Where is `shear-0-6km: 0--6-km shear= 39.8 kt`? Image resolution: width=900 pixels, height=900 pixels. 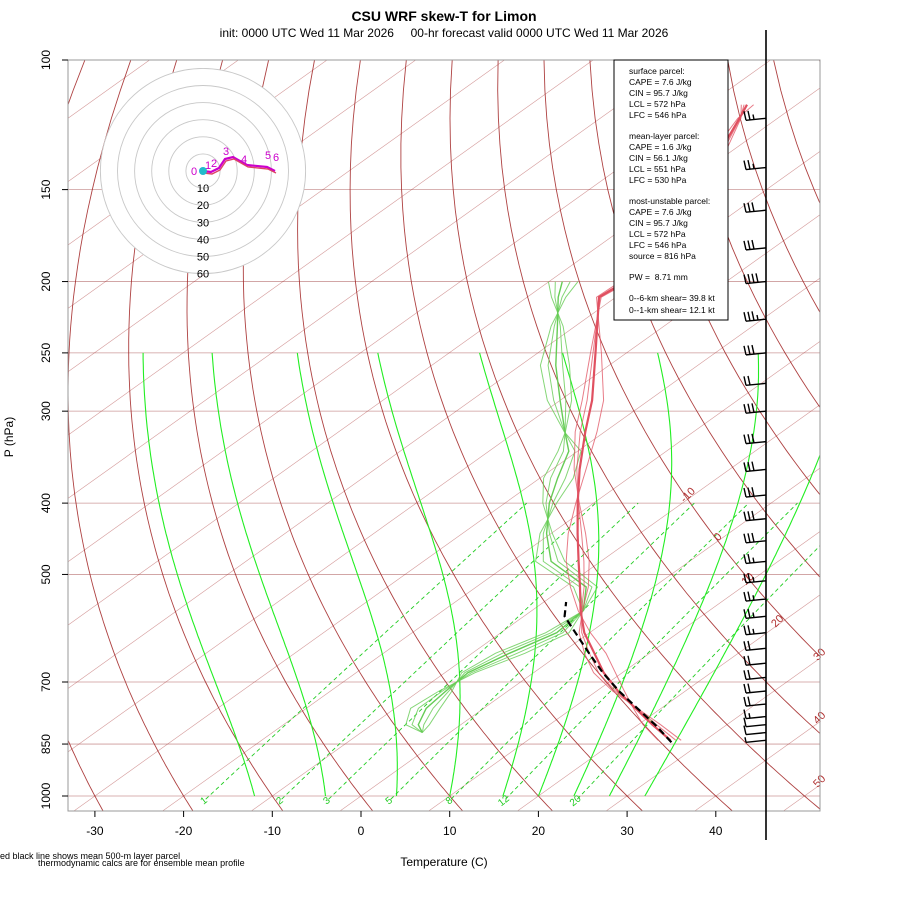
shear-0-6km: 0--6-km shear= 39.8 kt is located at coordinates (672, 298).